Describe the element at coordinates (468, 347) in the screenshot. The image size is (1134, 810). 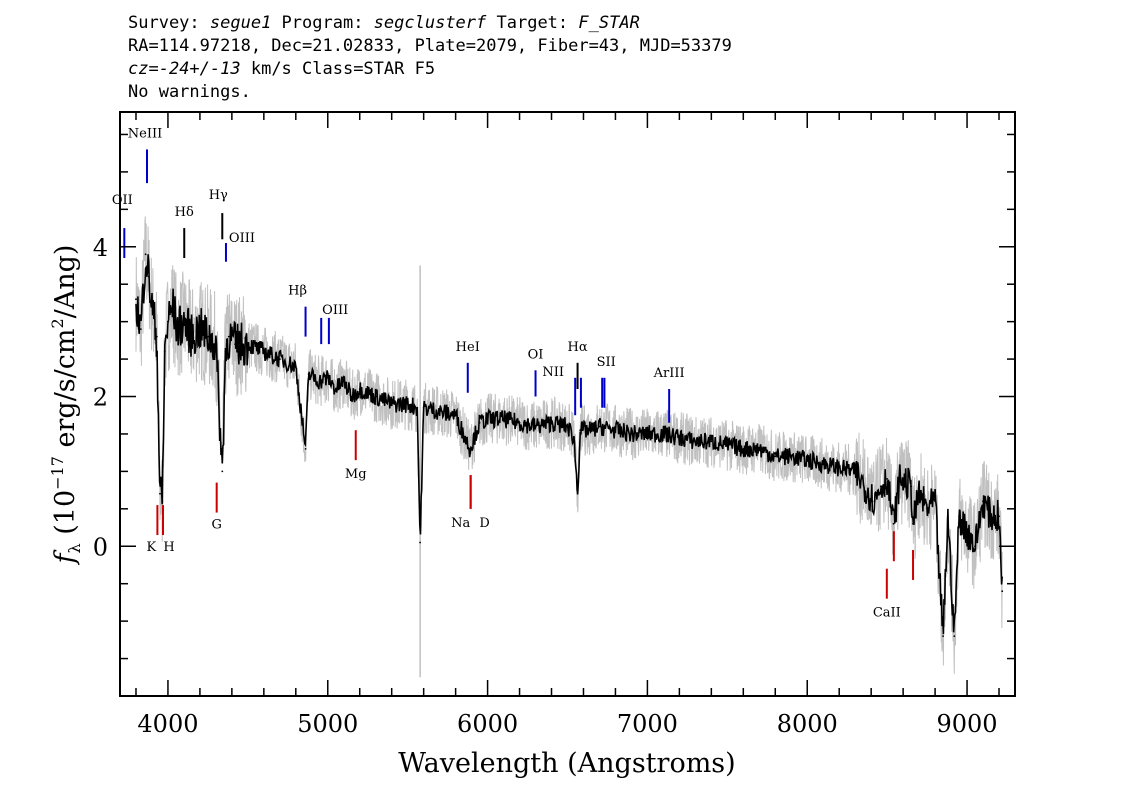
I see `line-marker-label: HeI` at that location.